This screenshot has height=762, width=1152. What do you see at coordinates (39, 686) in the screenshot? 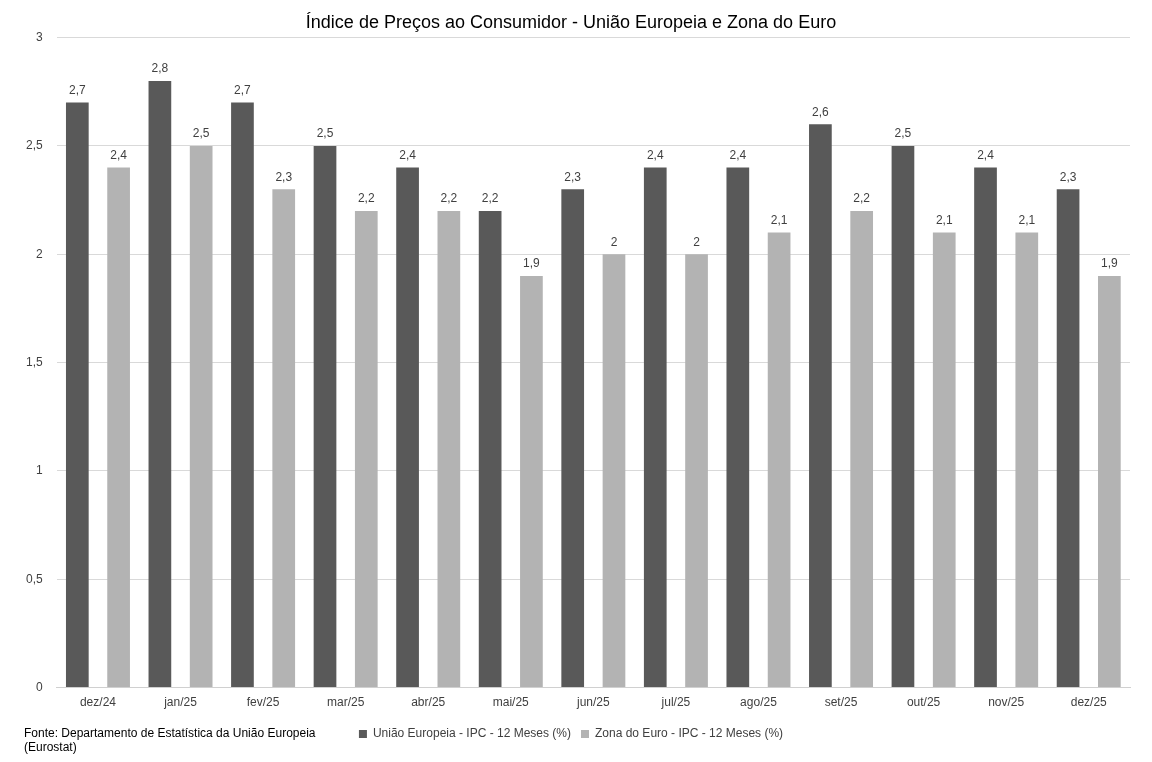
I see `y-tick-label: 0` at bounding box center [39, 686].